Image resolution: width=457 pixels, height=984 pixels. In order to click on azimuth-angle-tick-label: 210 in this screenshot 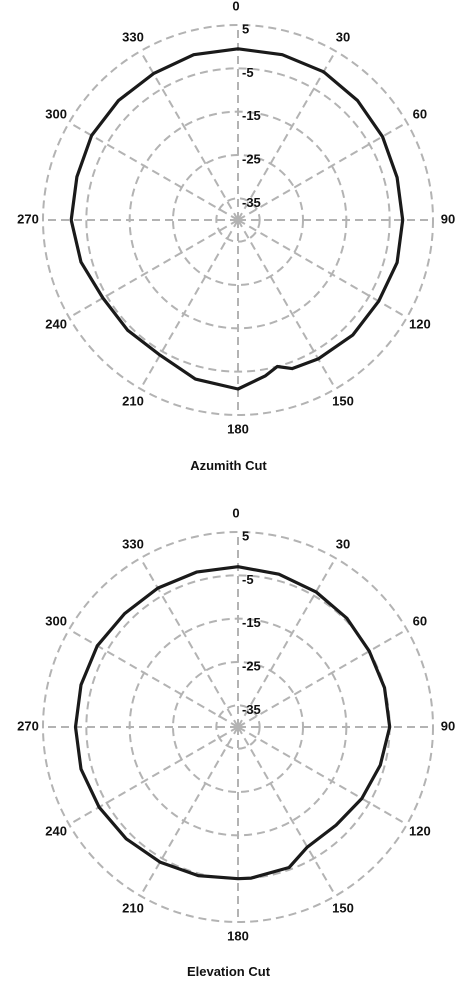, I will do `click(133, 400)`.